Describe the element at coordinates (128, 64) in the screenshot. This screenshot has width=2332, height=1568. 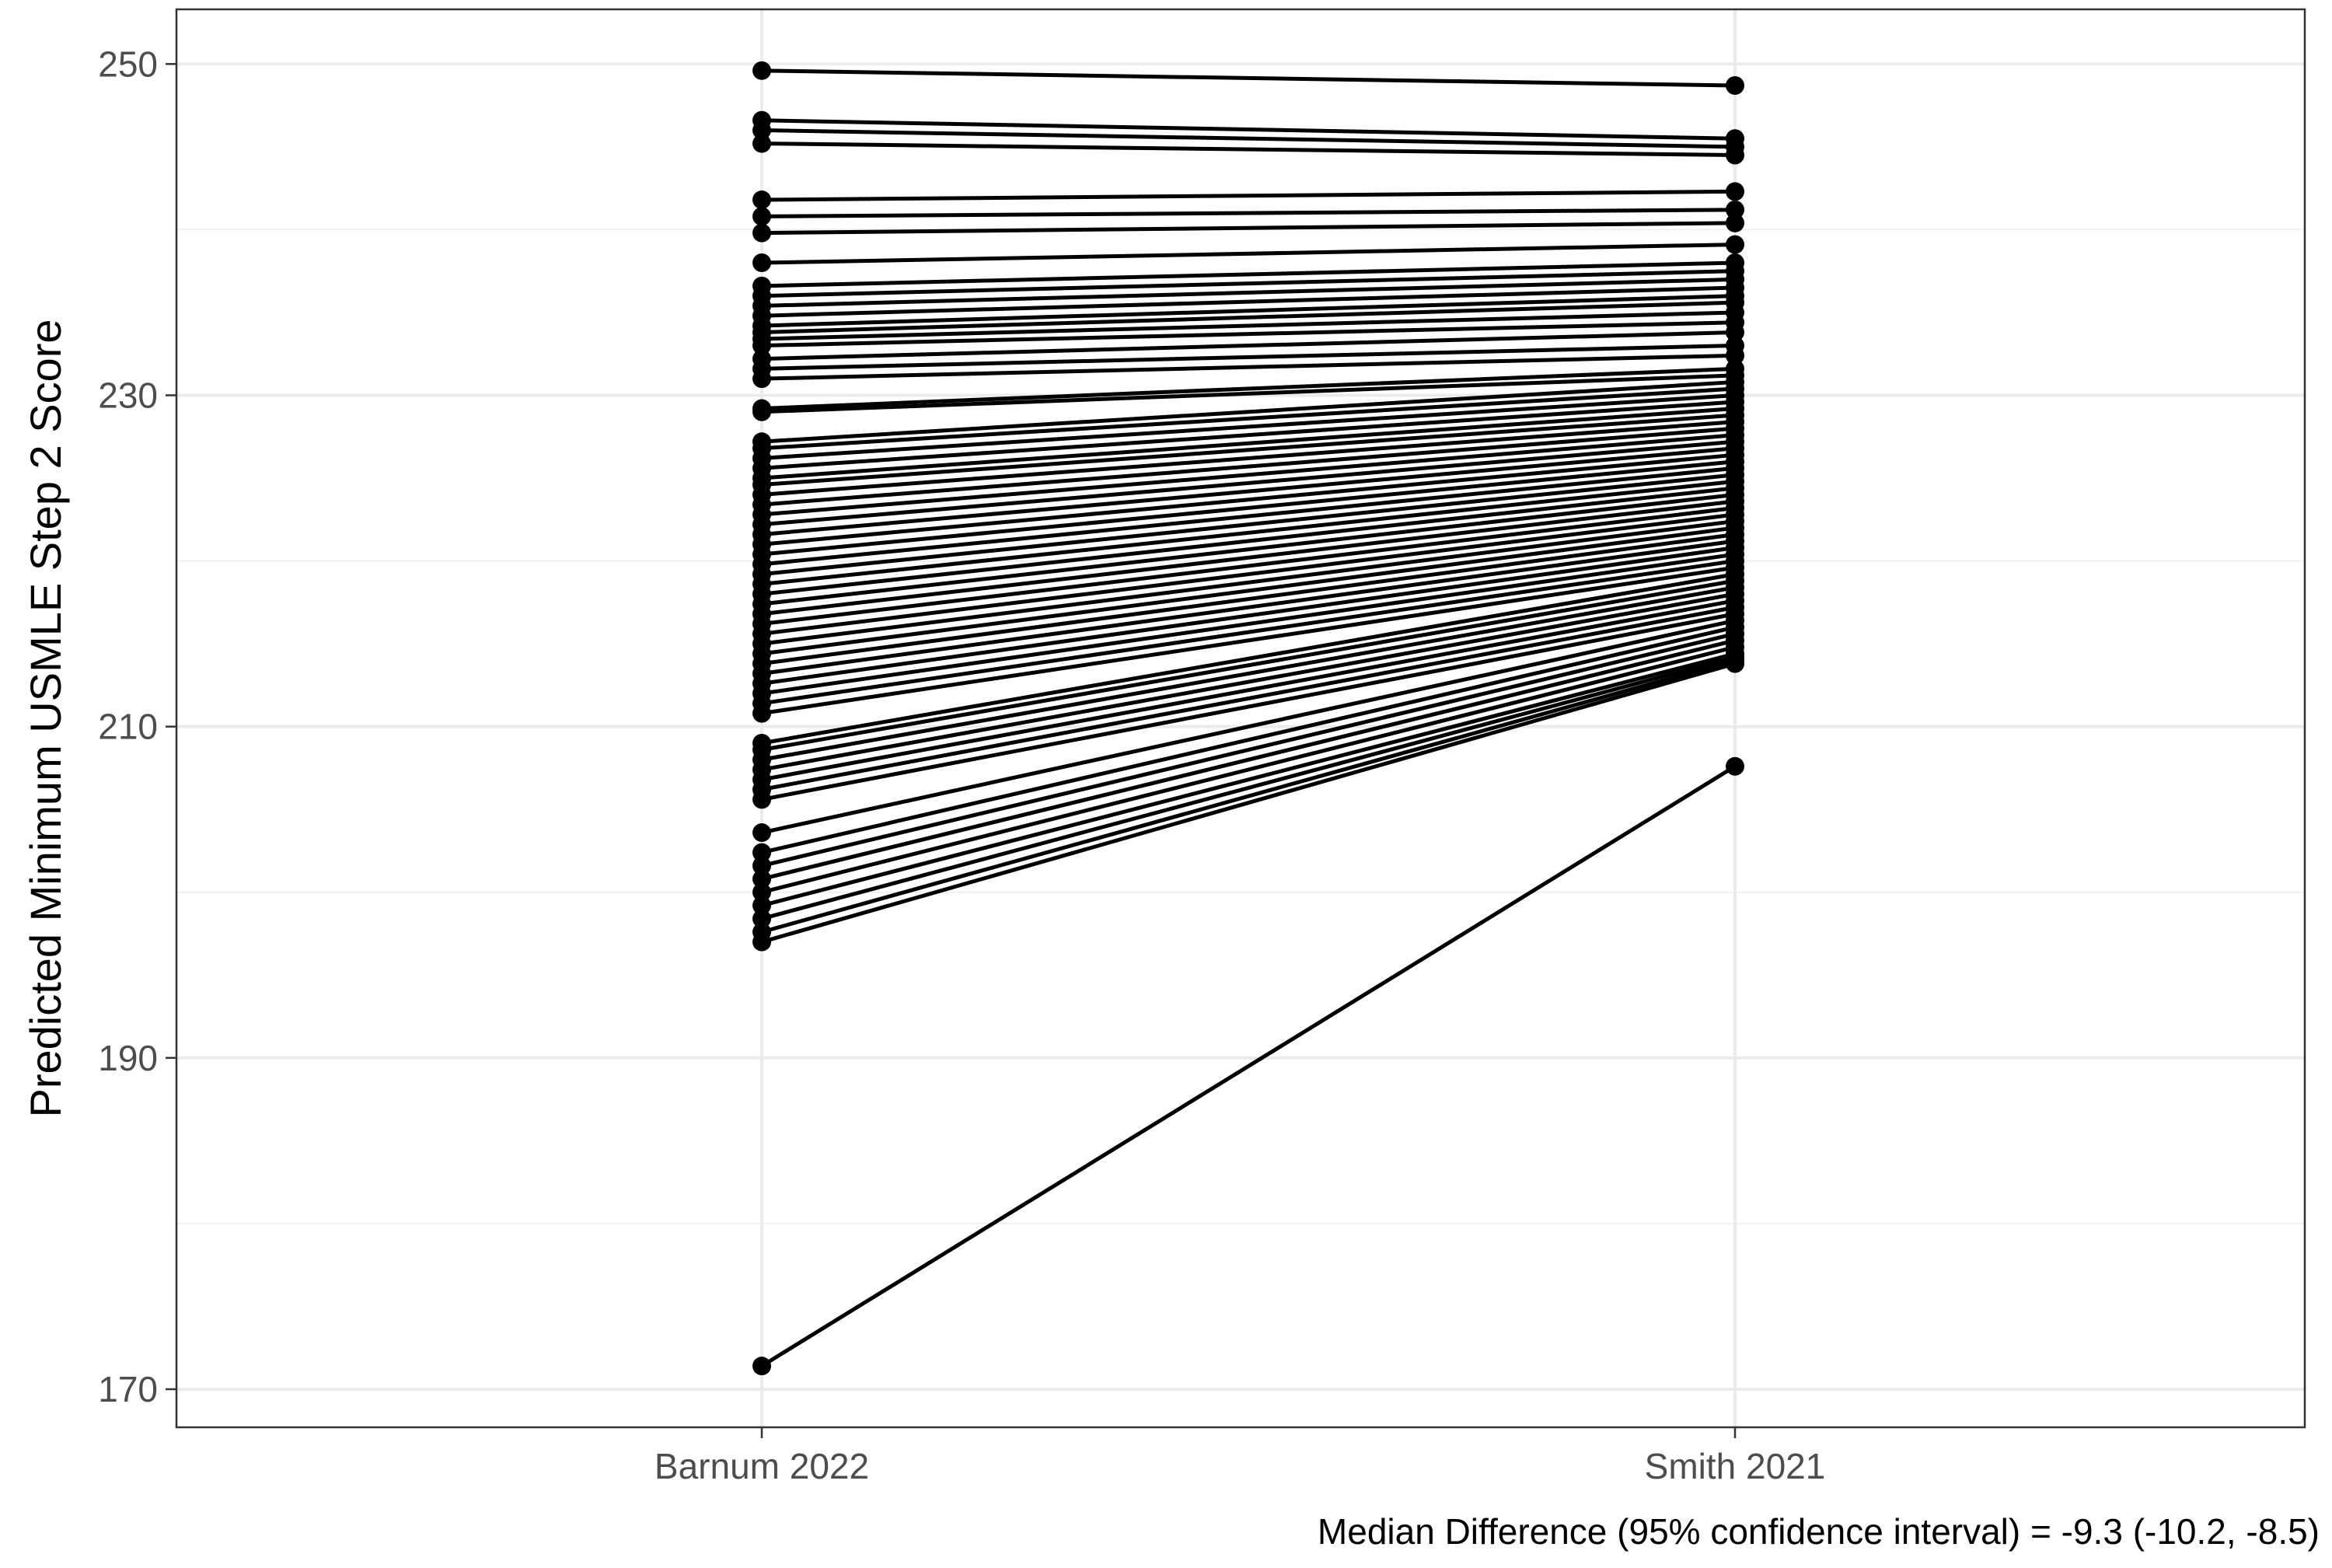
I see `y-tick-label: 250` at that location.